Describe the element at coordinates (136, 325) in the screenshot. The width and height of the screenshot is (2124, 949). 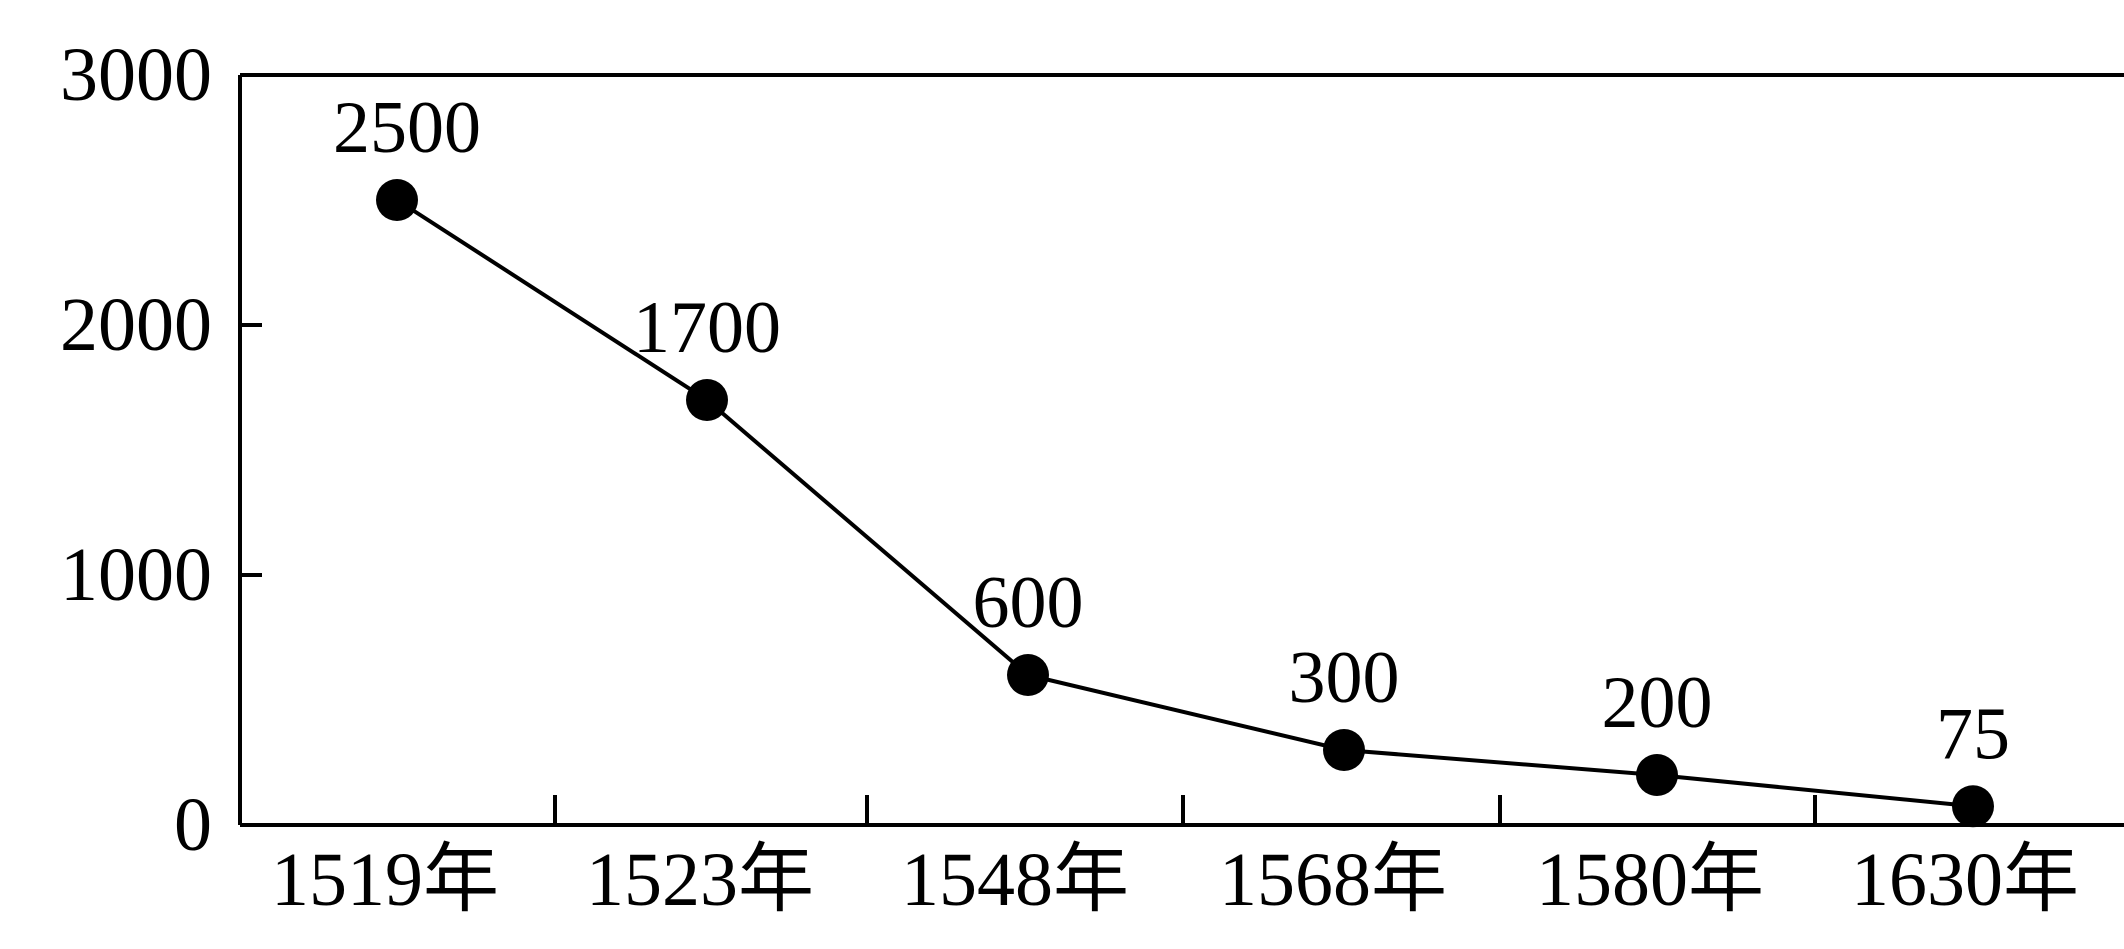
I see `y-tick-label: 2000` at that location.